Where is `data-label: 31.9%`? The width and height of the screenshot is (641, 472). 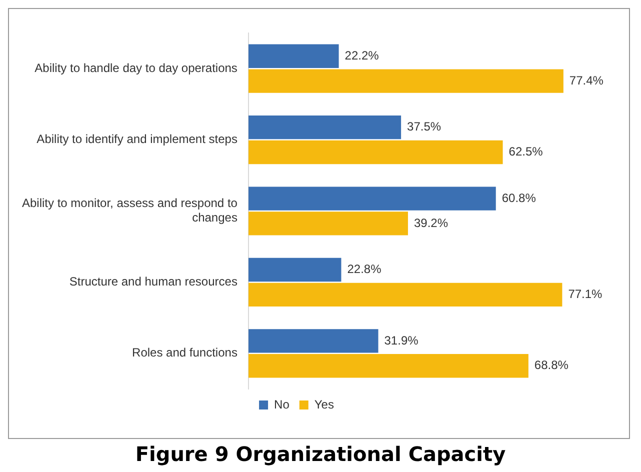
data-label: 31.9% is located at coordinates (401, 340).